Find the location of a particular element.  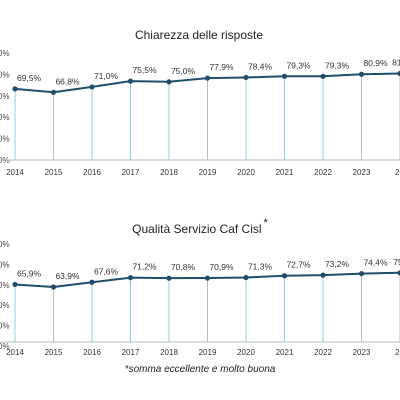

data-label: 73,2% is located at coordinates (337, 264).